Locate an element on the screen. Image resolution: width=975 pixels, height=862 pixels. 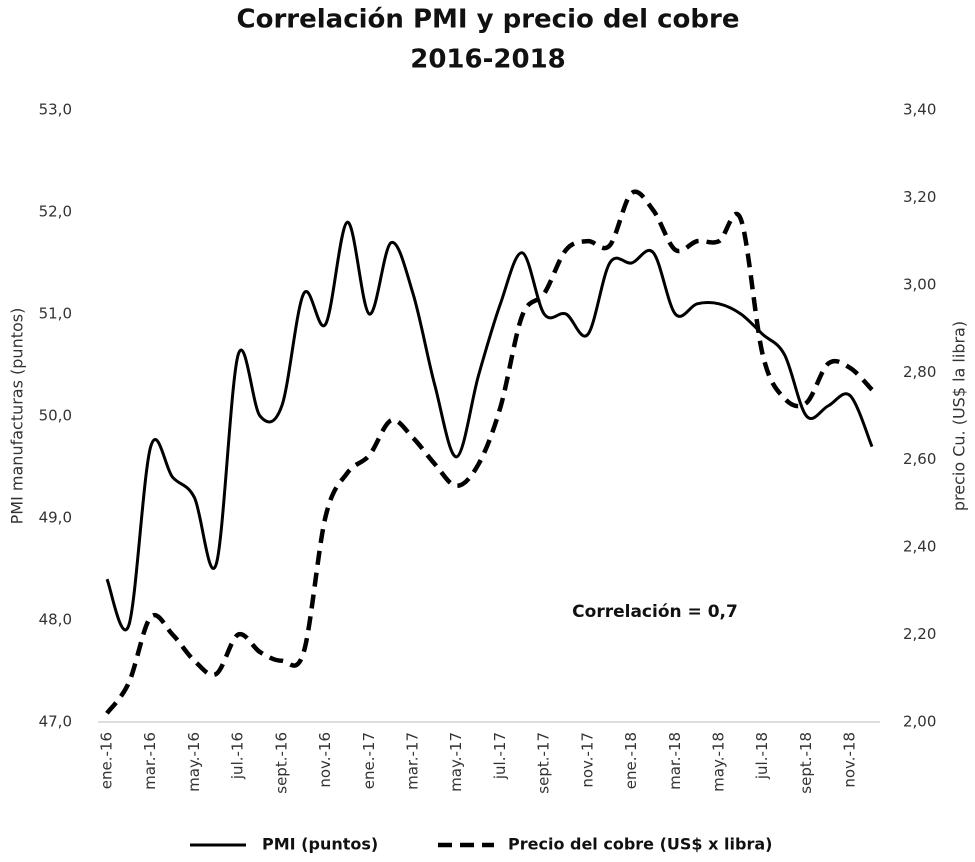
y2-tick-label: 2,20 is located at coordinates (919, 634).